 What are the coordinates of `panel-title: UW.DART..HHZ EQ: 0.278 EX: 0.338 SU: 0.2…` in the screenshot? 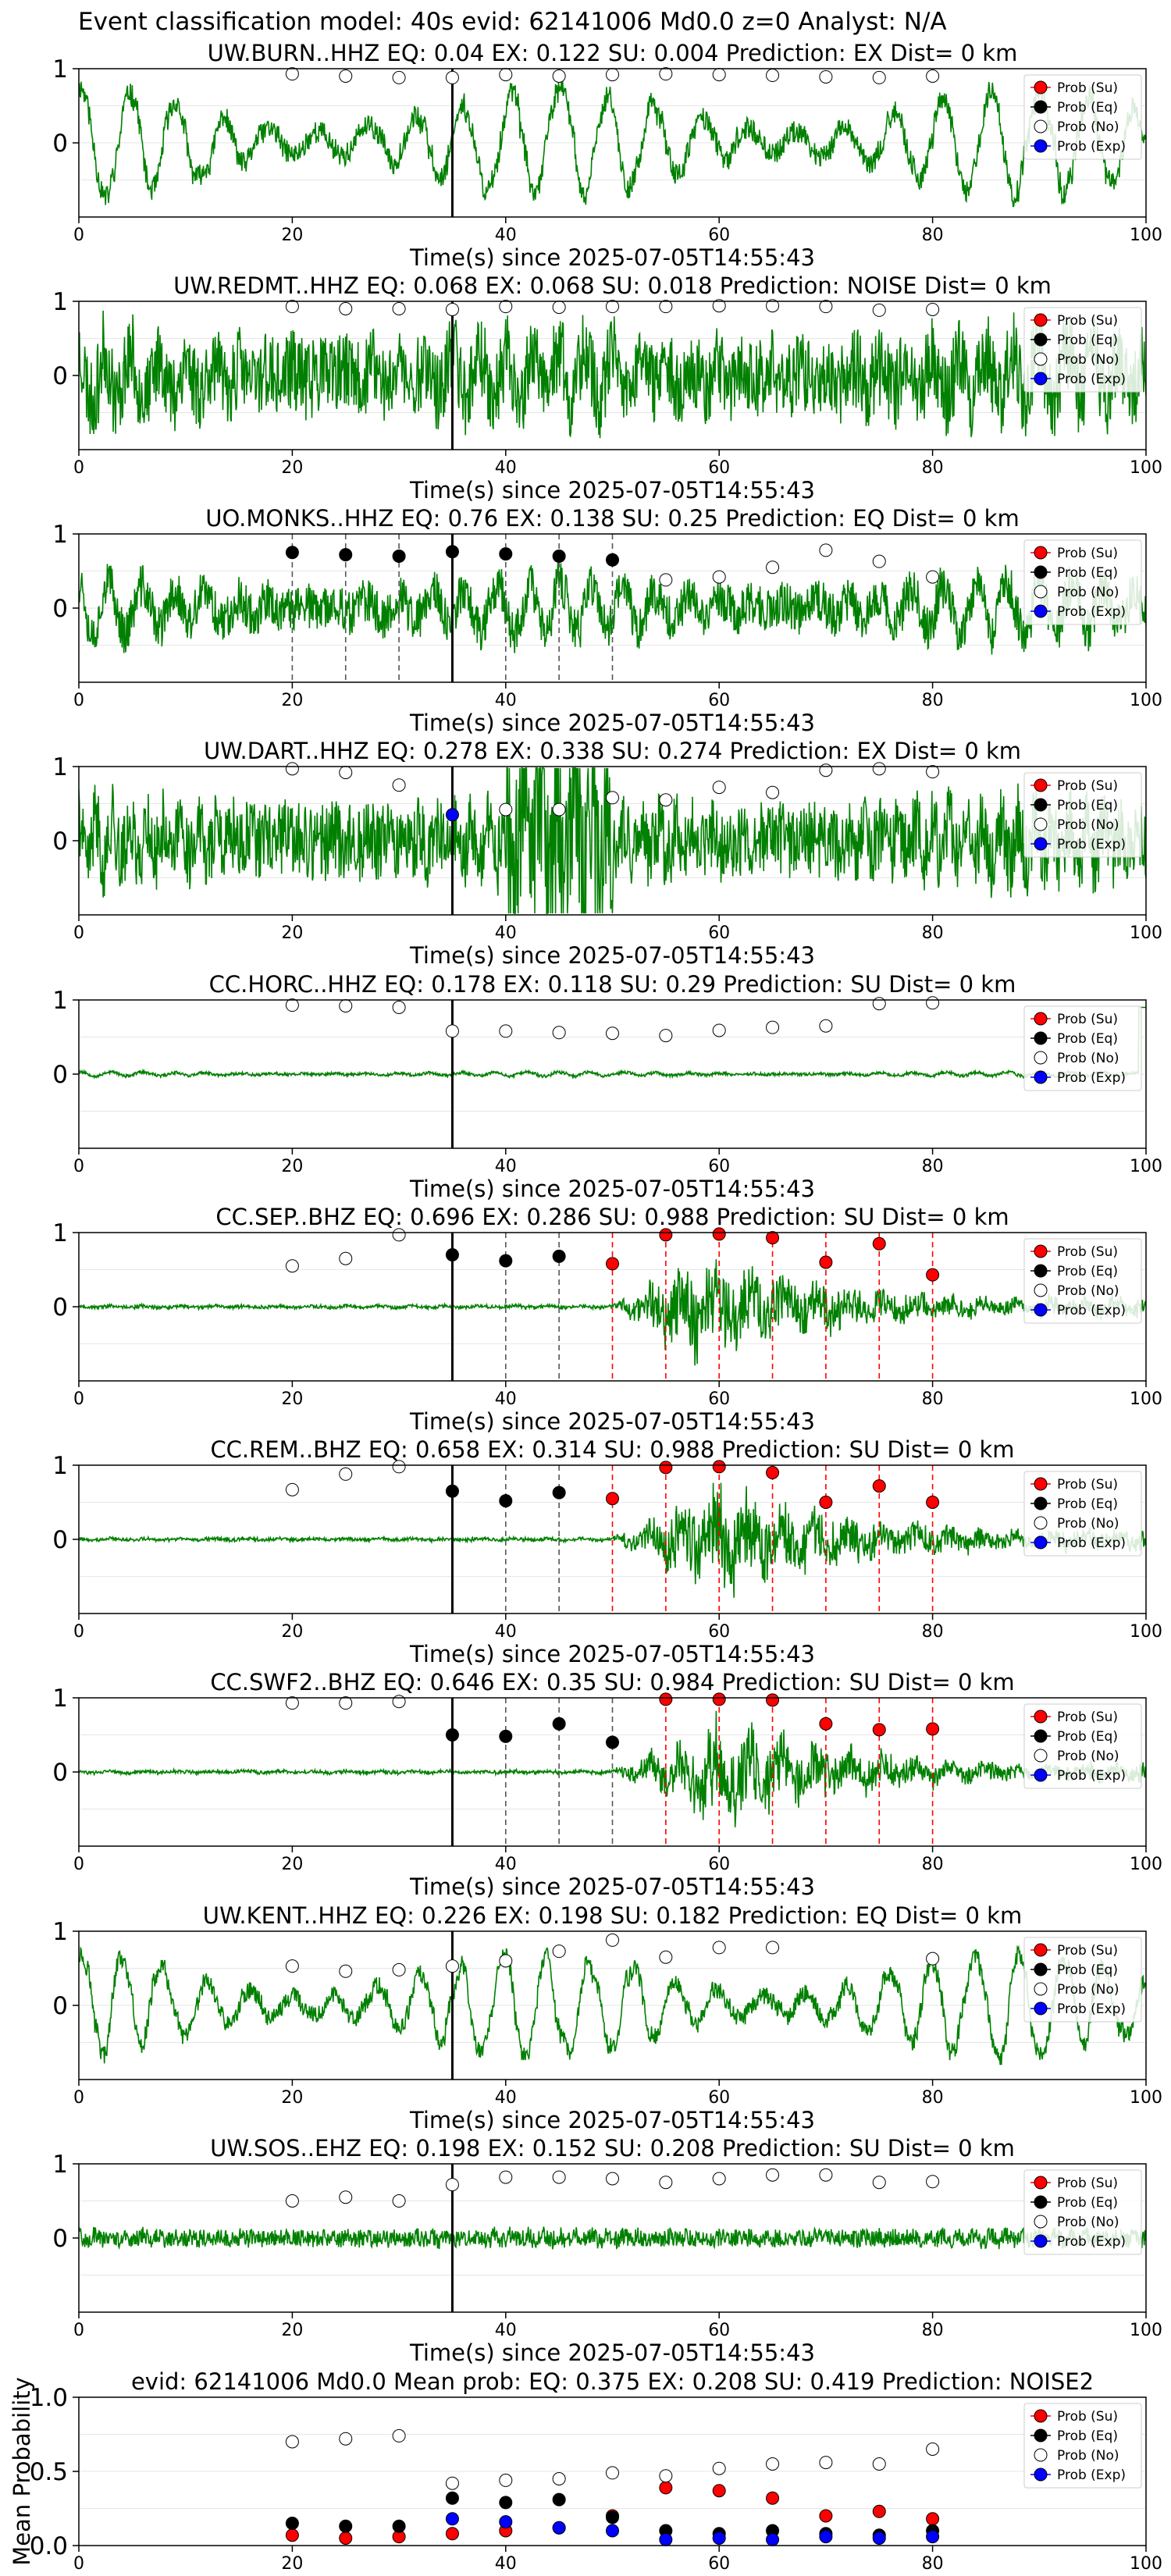 It's located at (612, 751).